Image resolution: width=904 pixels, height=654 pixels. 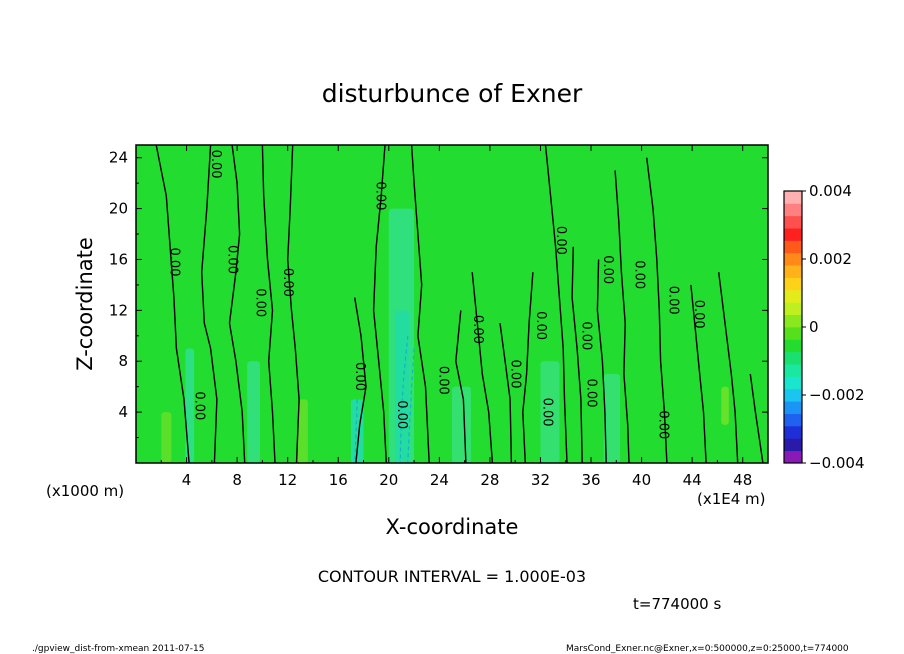 What do you see at coordinates (338, 480) in the screenshot?
I see `x-tick-label: 16` at bounding box center [338, 480].